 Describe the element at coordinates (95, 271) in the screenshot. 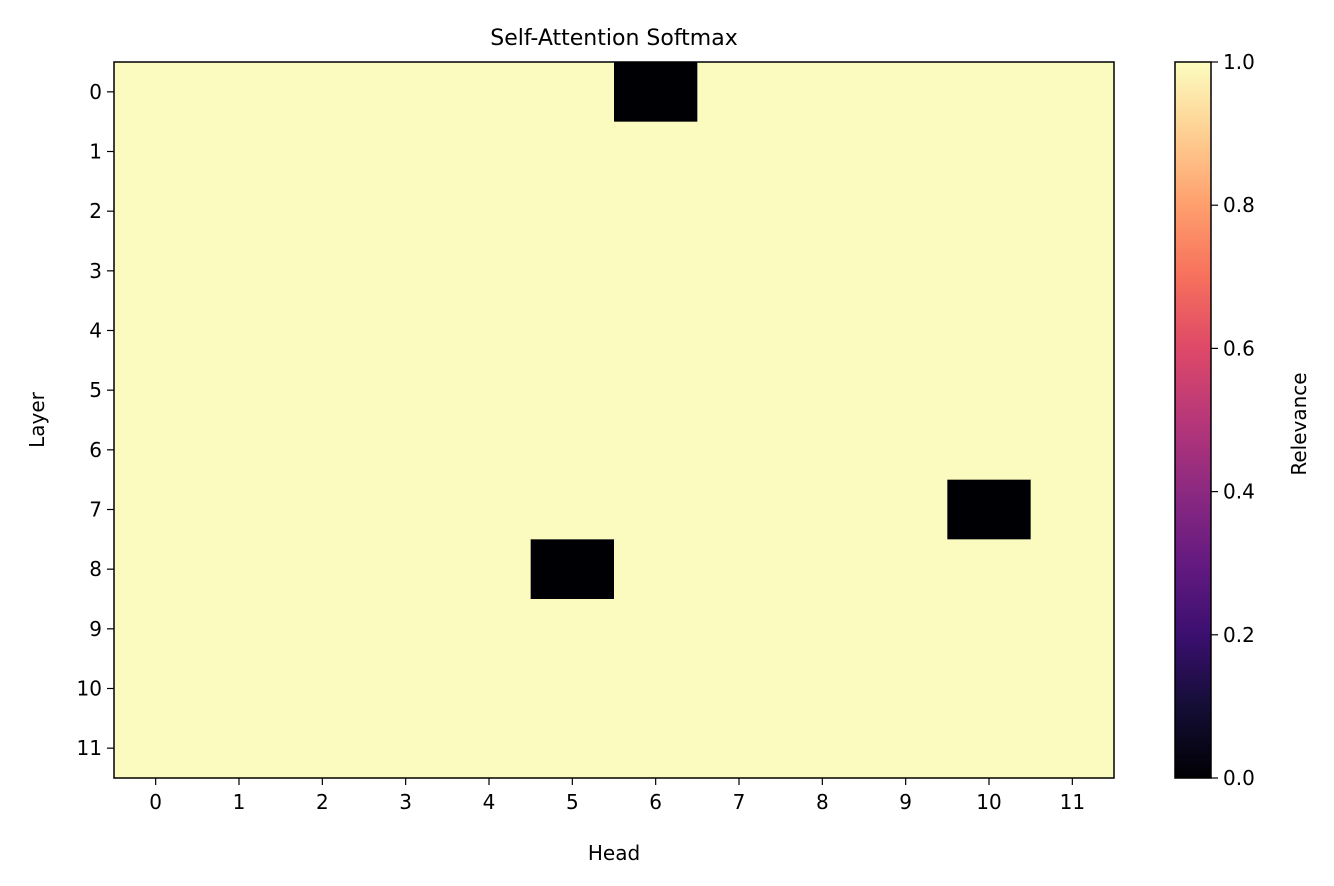

I see `y-tick-label: 3` at that location.